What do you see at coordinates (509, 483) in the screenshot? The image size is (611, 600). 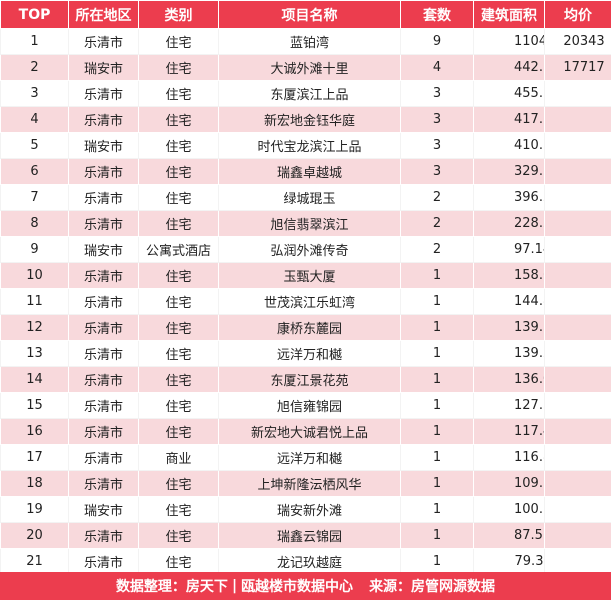 I see `cell-area: 109.39` at bounding box center [509, 483].